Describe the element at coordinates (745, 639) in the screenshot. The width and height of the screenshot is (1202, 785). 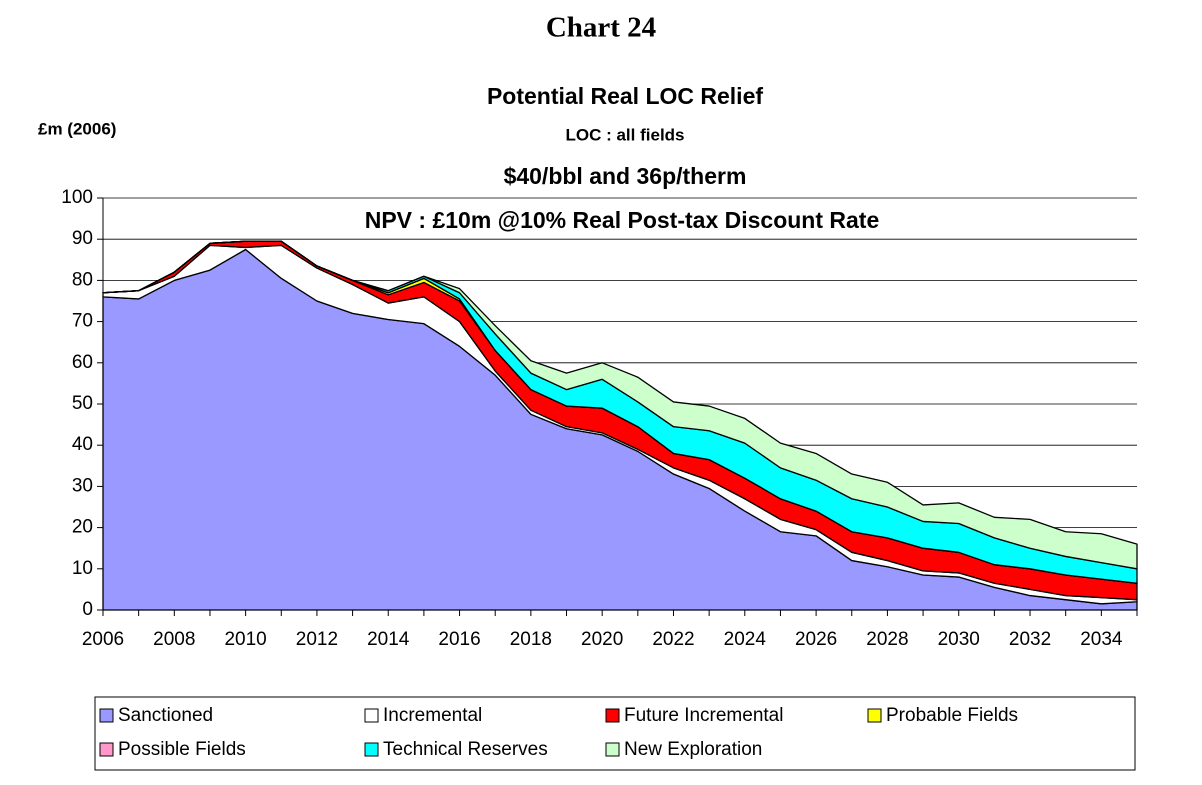
I see `x-tick-label: 2024` at that location.